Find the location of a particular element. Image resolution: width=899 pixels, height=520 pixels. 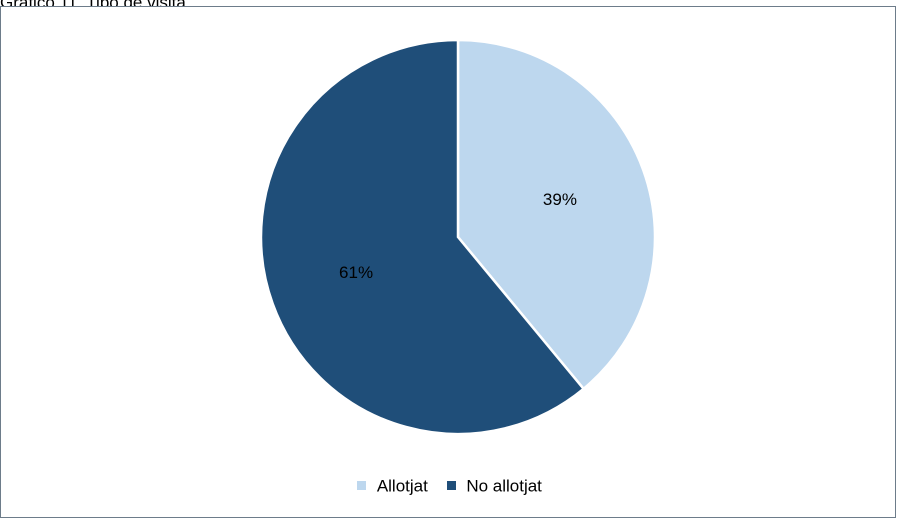

legend-item-no-allotjat: No allotjat is located at coordinates (494, 486).